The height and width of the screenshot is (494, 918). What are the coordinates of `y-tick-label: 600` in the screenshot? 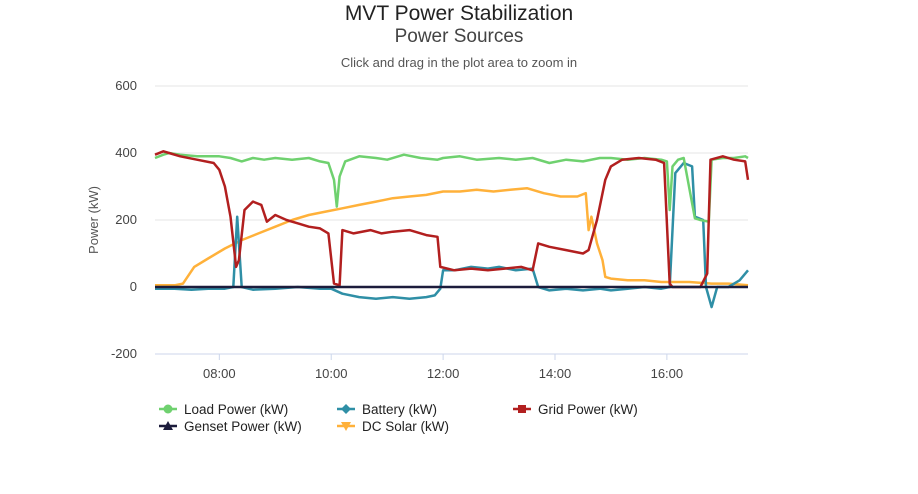 It's located at (126, 85).